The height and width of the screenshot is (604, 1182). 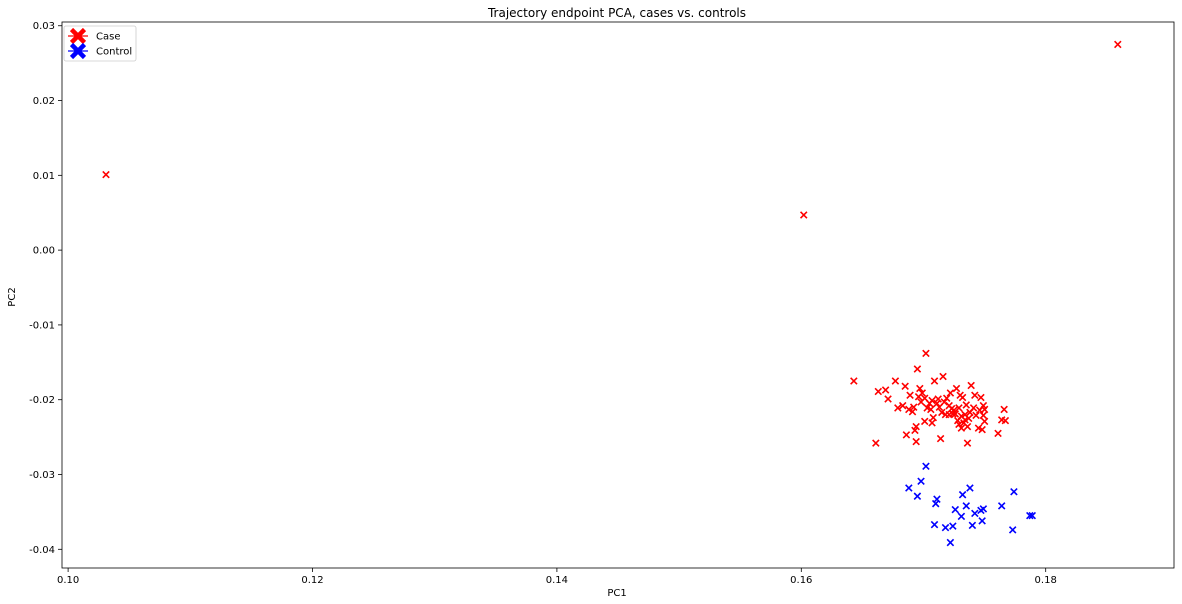 I want to click on x-tick-label: 0.10, so click(x=68, y=580).